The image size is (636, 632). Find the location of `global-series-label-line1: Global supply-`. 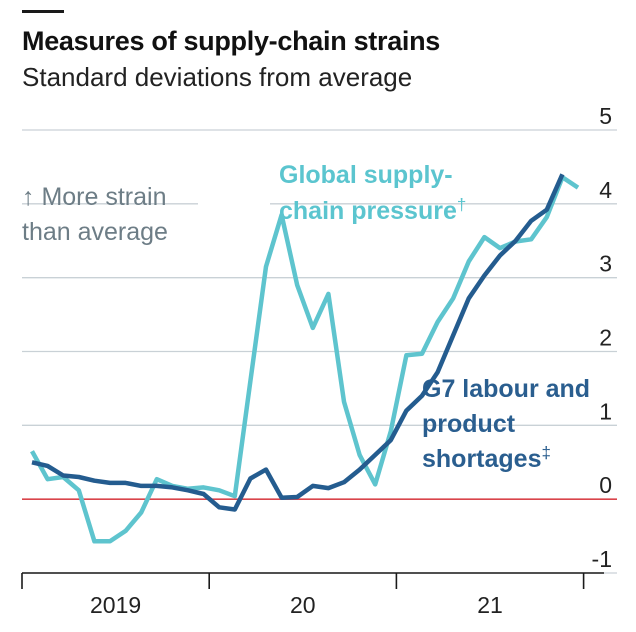

global-series-label-line1: Global supply- is located at coordinates (366, 175).